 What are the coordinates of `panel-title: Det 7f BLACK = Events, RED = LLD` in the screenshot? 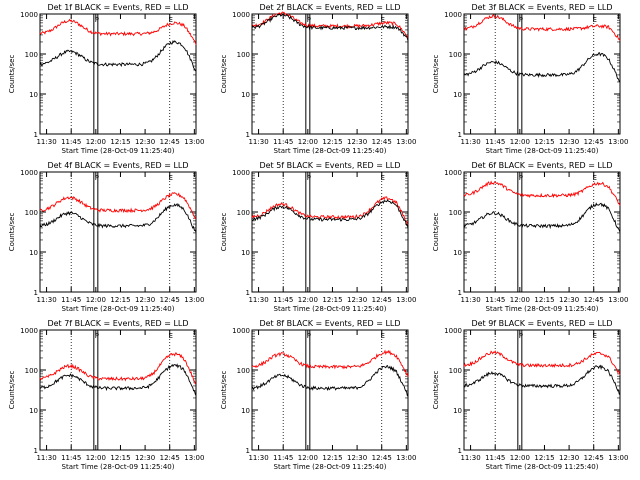 It's located at (117, 323).